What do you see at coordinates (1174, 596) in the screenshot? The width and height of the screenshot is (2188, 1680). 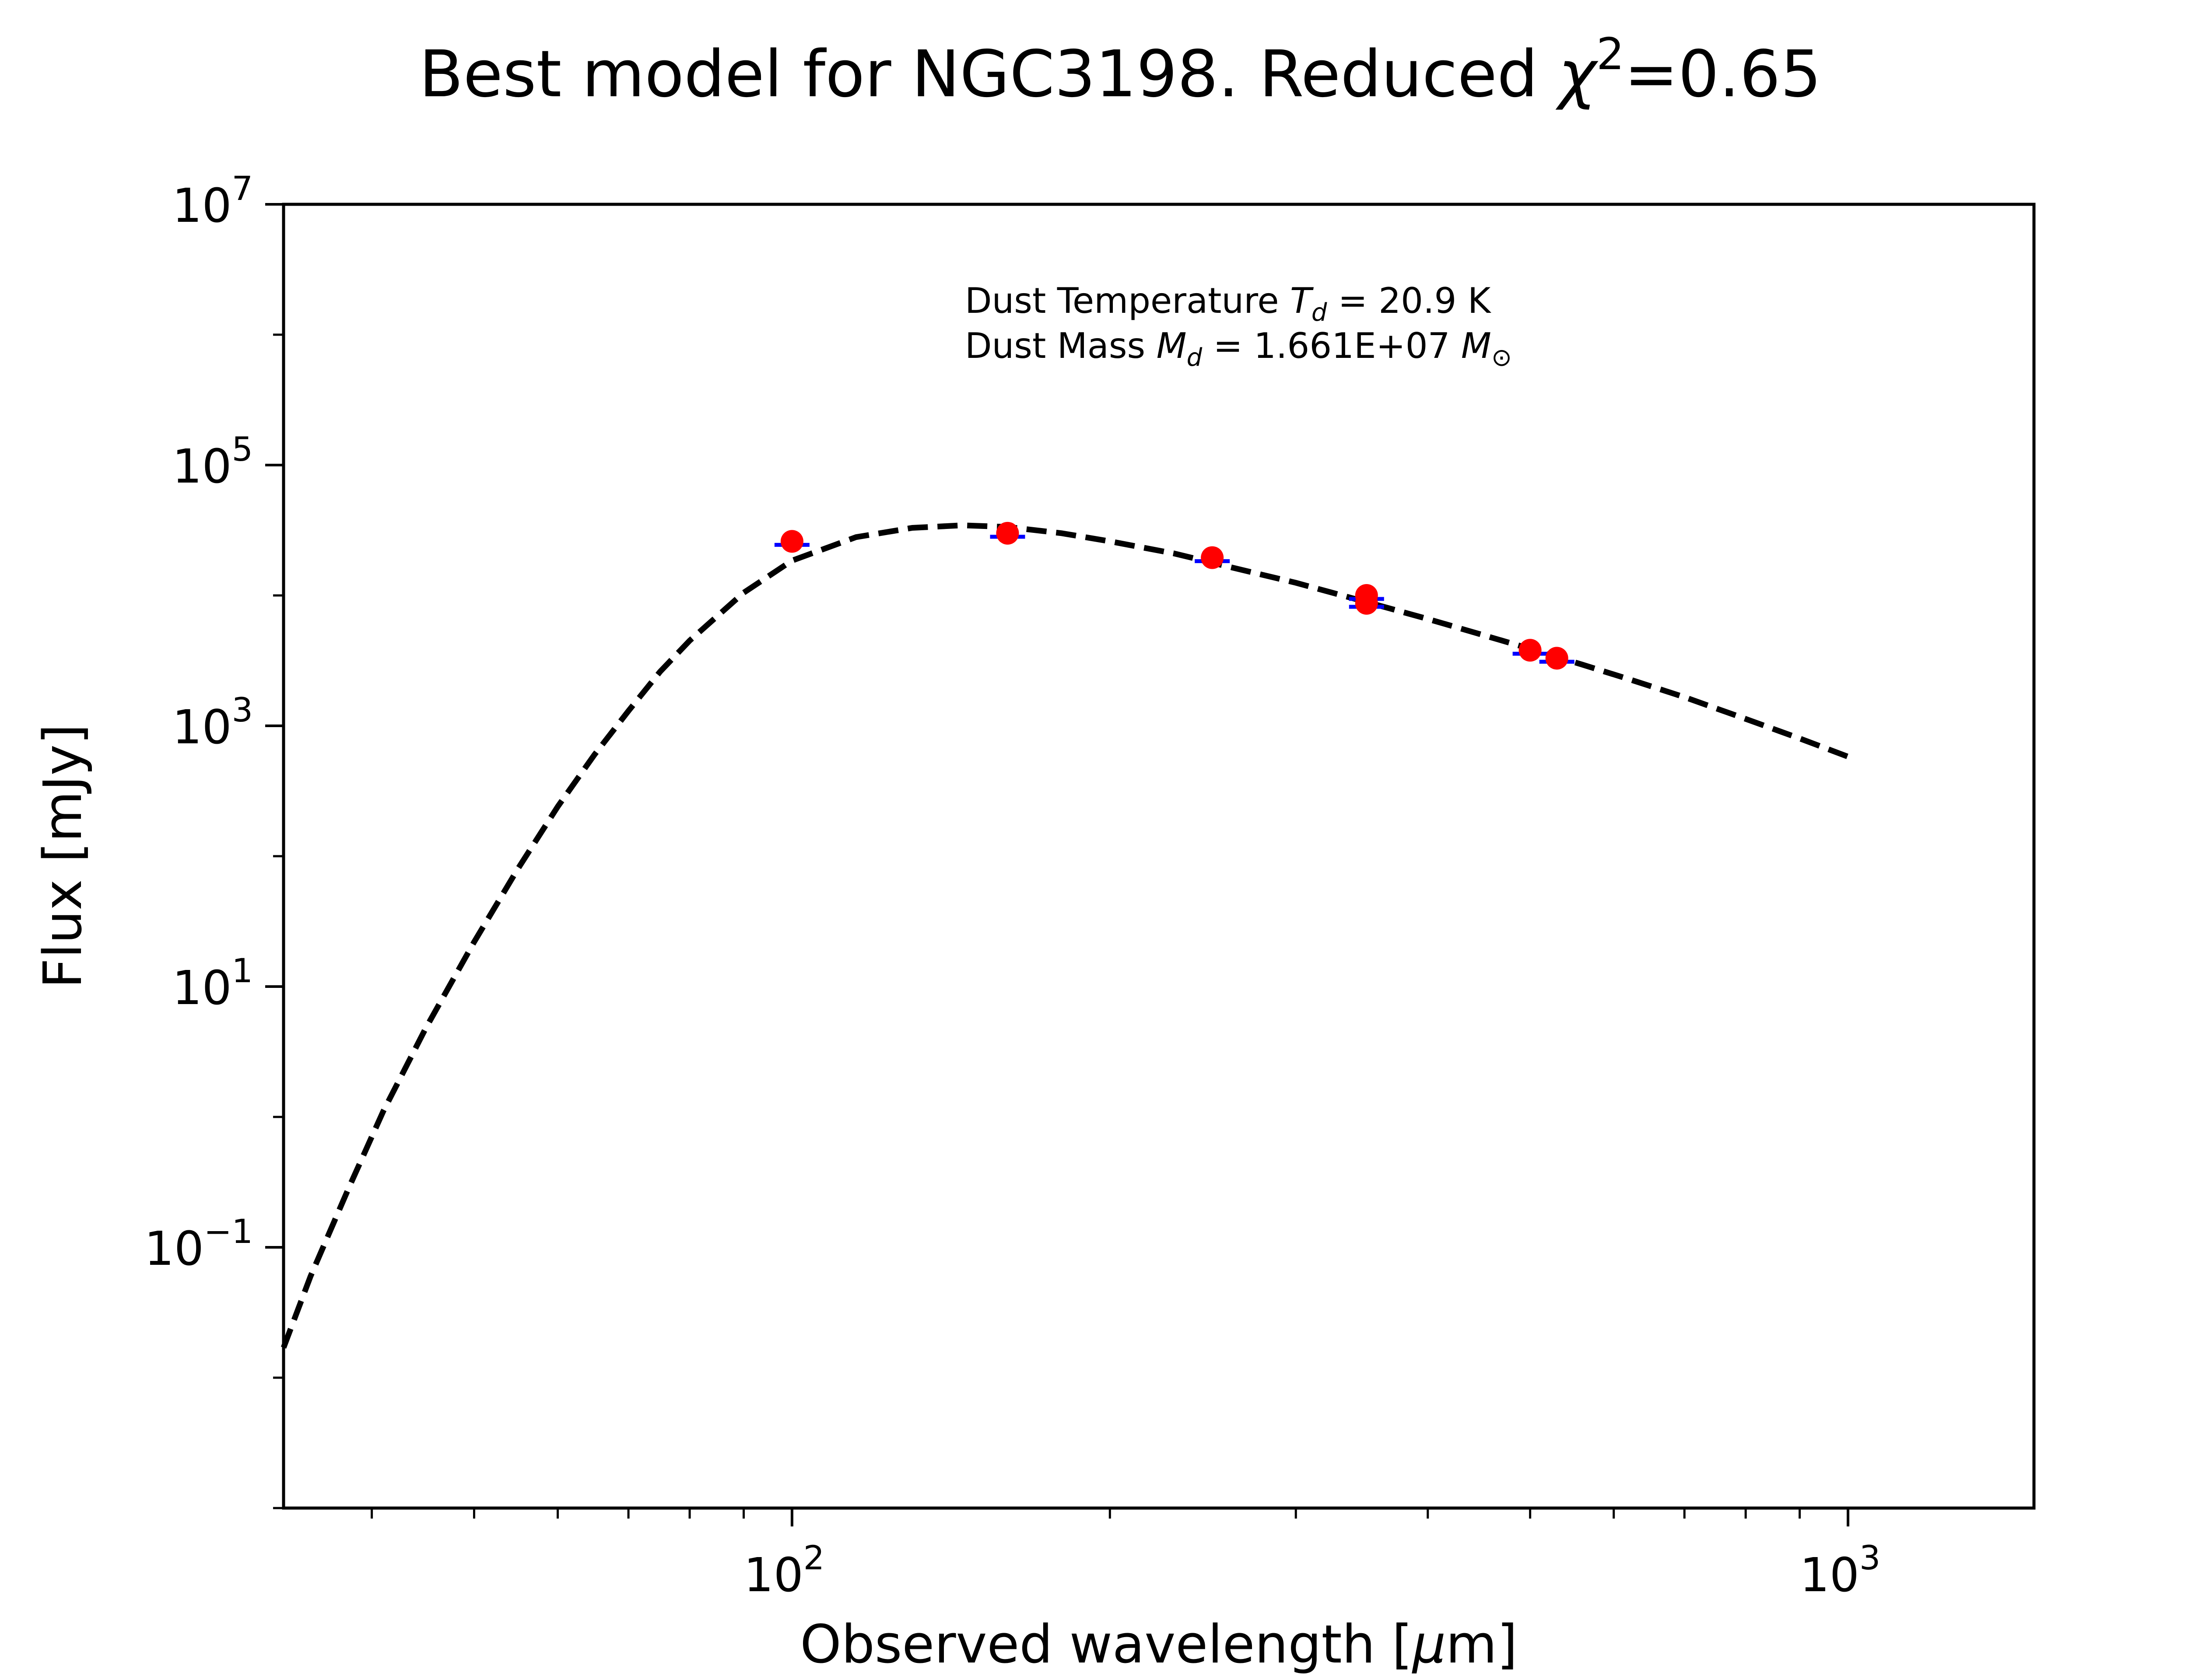 I see `points-layer` at bounding box center [1174, 596].